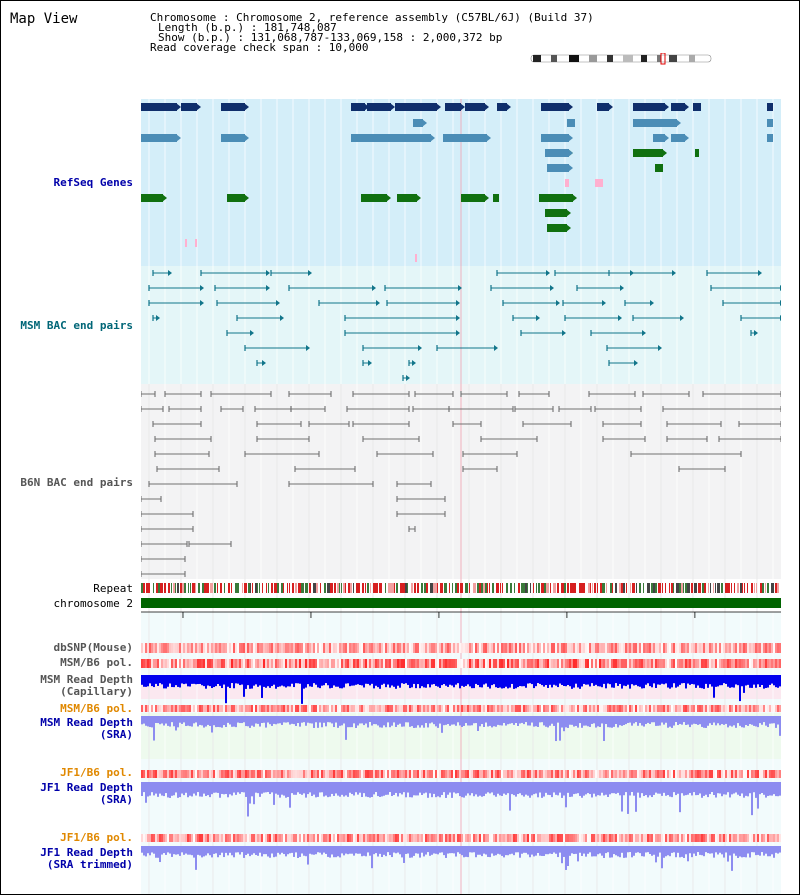 This screenshot has width=800, height=895. What do you see at coordinates (178, 107) in the screenshot?
I see `gene-strand-arrow` at bounding box center [178, 107].